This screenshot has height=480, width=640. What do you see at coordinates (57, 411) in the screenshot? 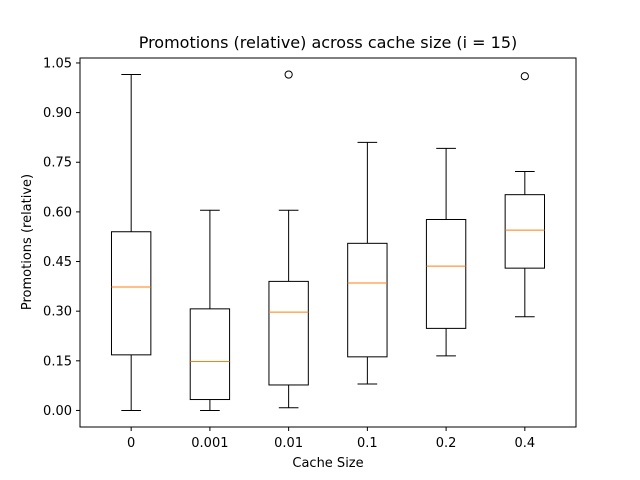
I see `y-tick-label: 0.00` at bounding box center [57, 411].